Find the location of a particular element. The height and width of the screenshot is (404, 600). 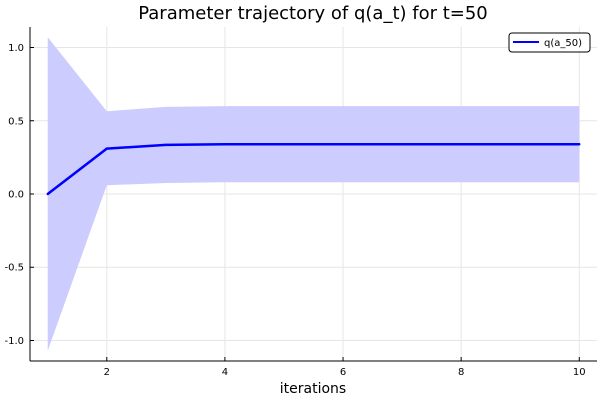

x-axis-ticks: 2 4 6 8 10 is located at coordinates (345, 367).